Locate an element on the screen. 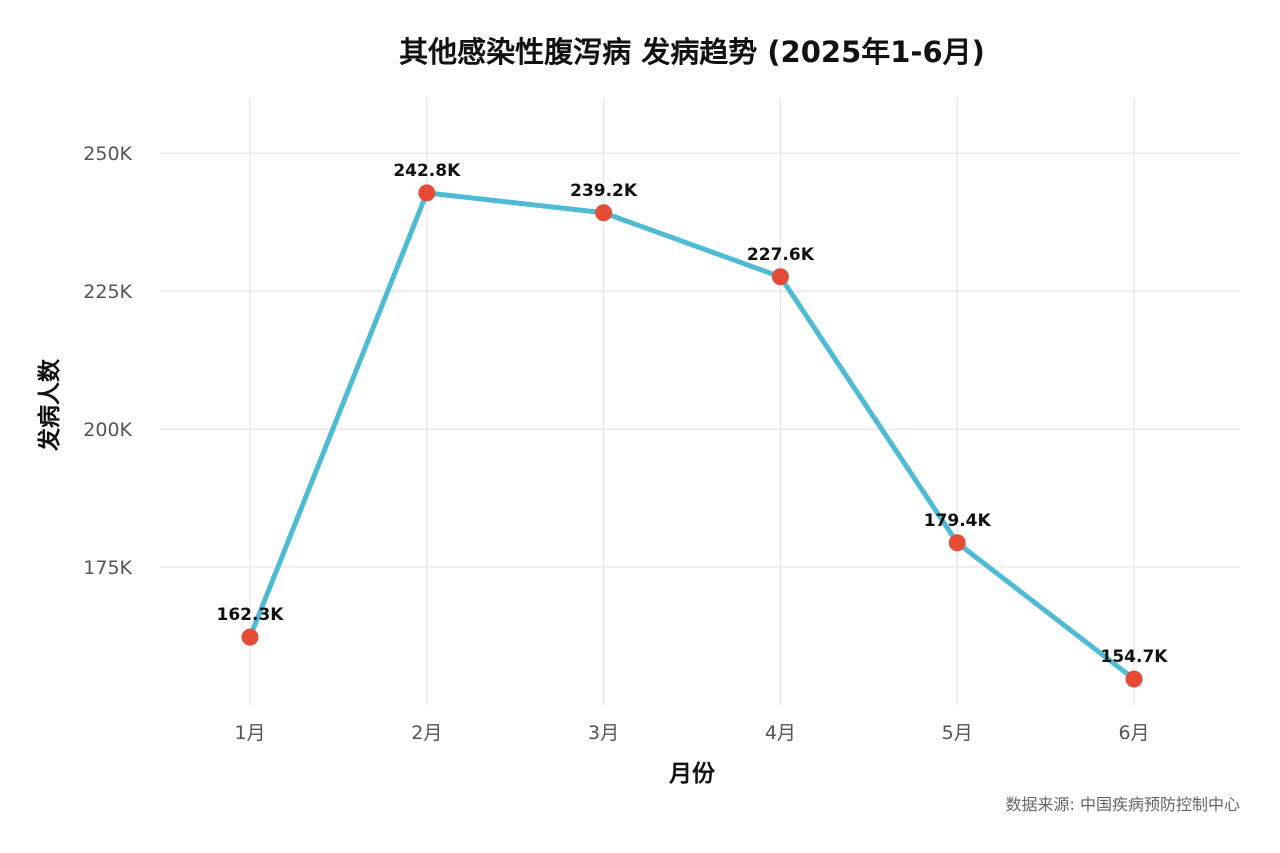  data-label: 179.4K is located at coordinates (958, 521).